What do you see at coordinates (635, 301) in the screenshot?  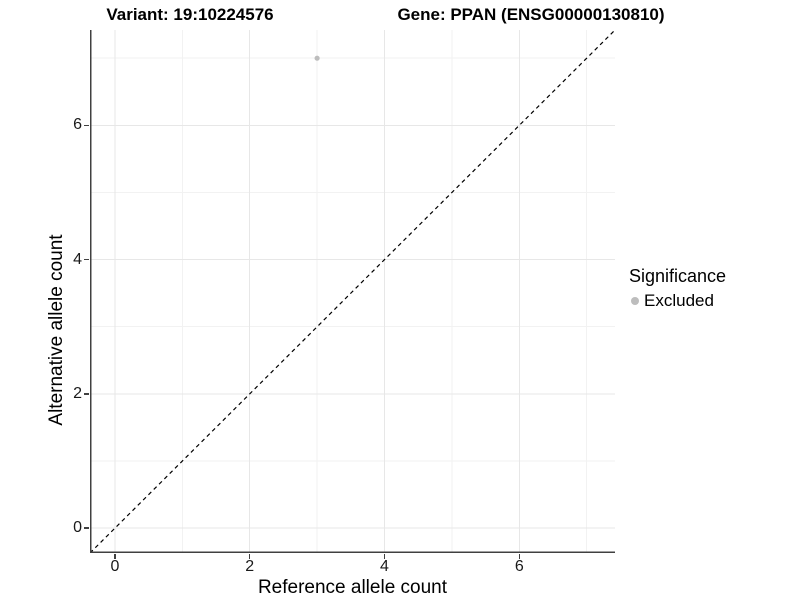 I see `legend-key-dot` at bounding box center [635, 301].